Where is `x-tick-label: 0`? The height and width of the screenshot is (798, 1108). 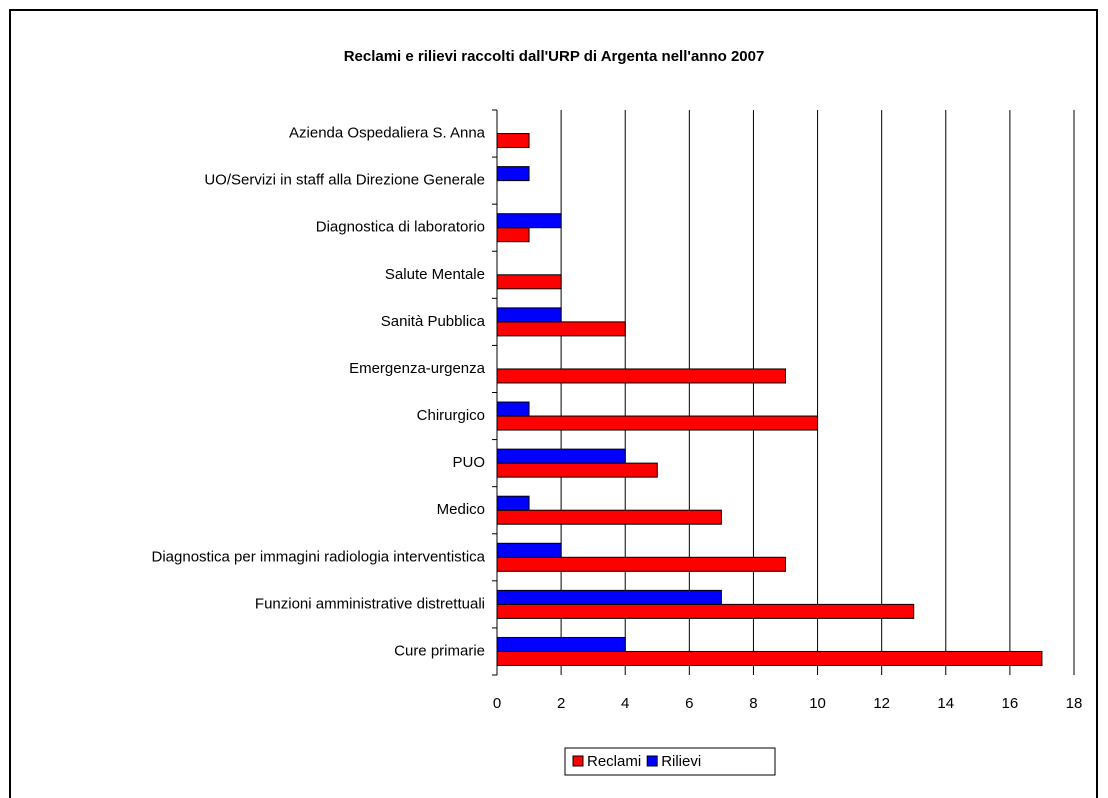 x-tick-label: 0 is located at coordinates (497, 703).